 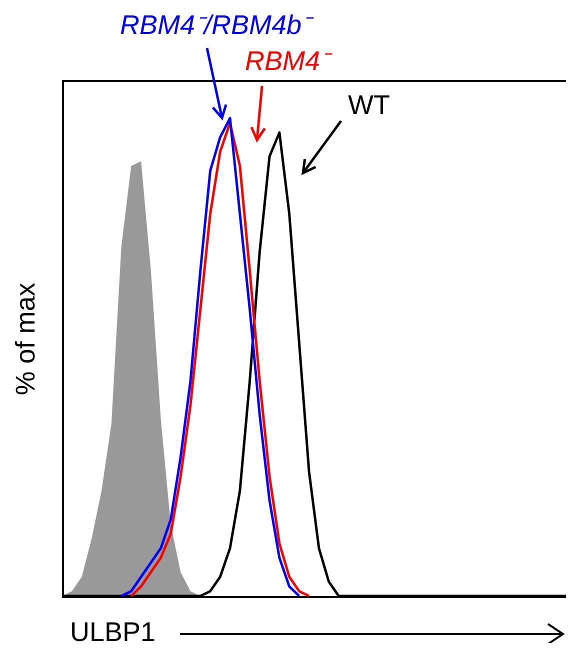 I want to click on text: WT, so click(x=369, y=105).